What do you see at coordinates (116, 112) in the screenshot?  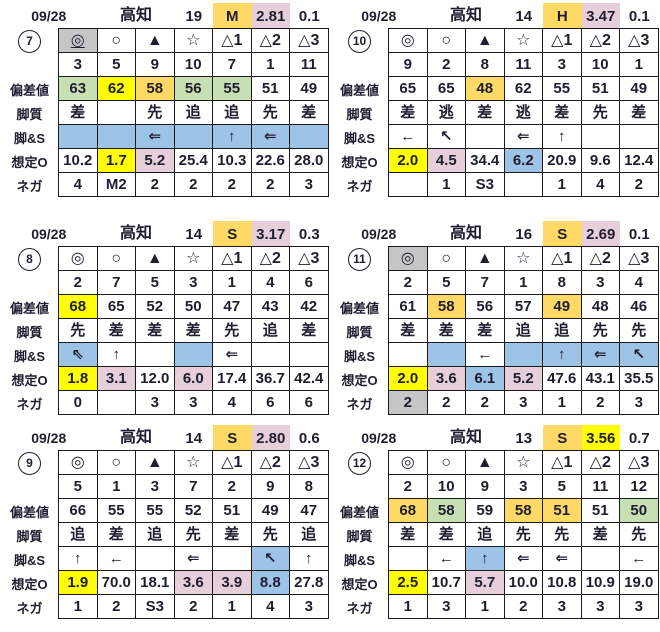 I see `running-style-cell` at bounding box center [116, 112].